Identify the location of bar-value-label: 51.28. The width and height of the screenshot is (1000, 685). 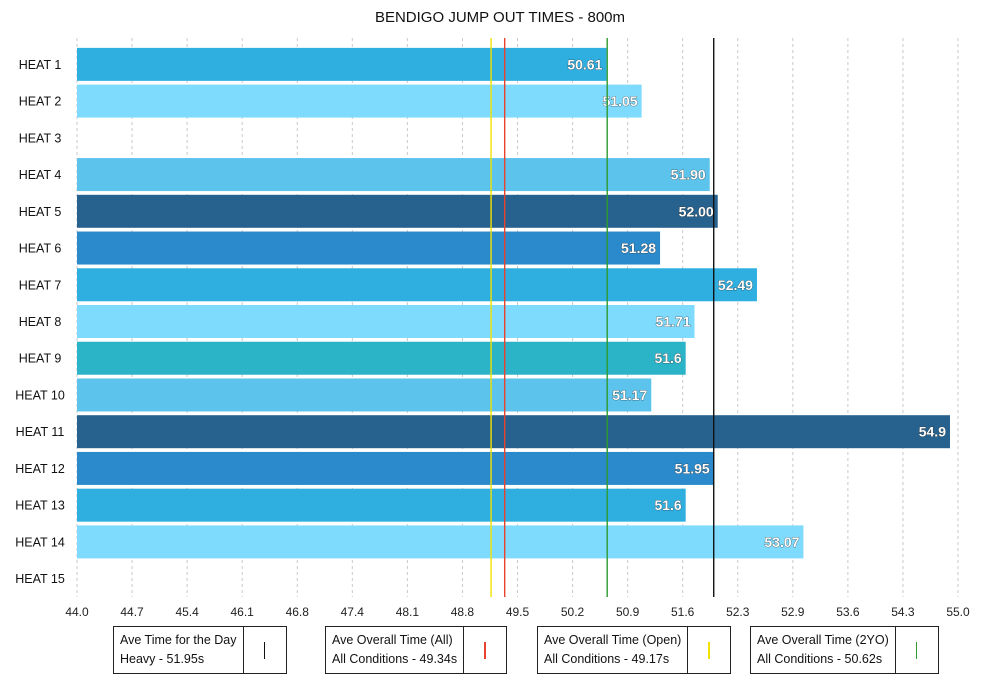
(638, 248).